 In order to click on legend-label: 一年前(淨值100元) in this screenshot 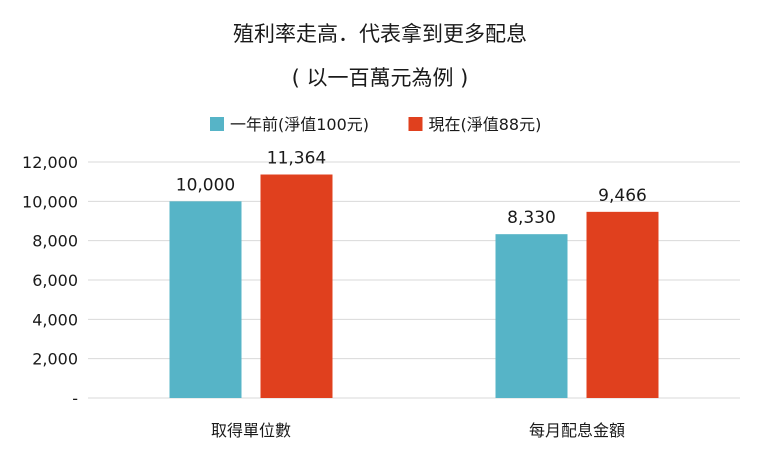, I will do `click(299, 124)`.